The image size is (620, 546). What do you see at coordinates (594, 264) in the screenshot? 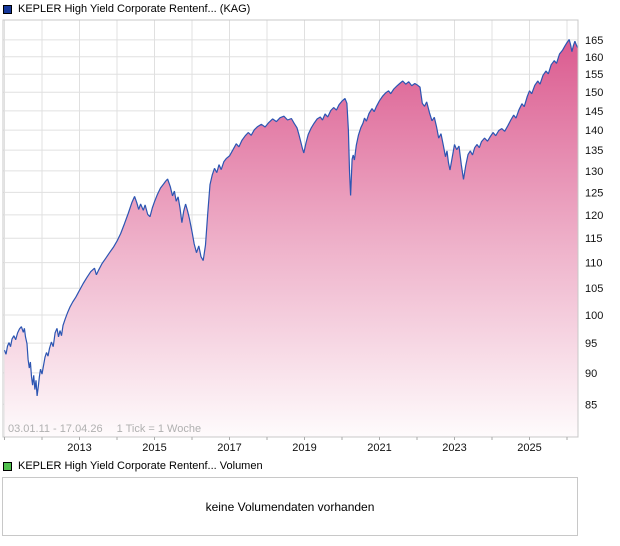
I see `y-axis-label: 110` at bounding box center [594, 264].